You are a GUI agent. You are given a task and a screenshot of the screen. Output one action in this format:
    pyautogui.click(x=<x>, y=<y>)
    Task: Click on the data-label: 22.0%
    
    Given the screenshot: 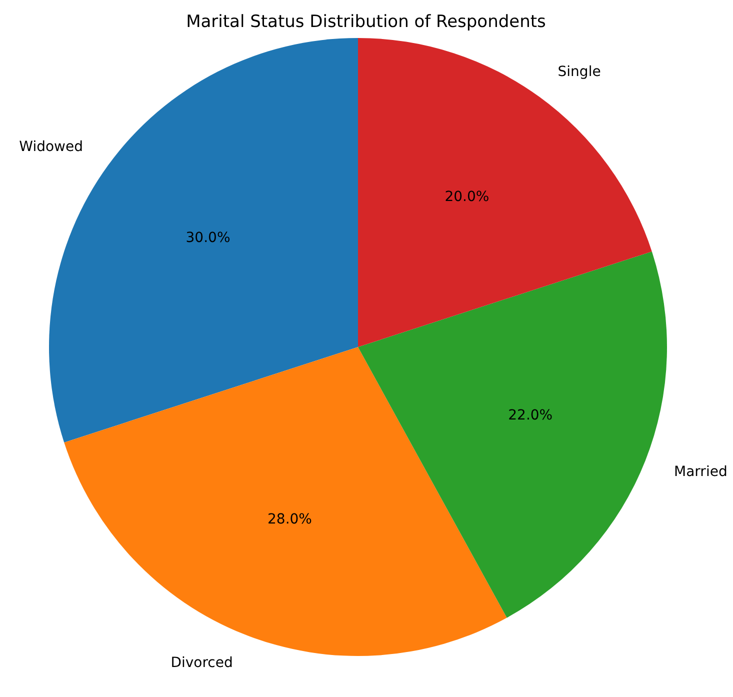 What is the action you would take?
    pyautogui.click(x=530, y=415)
    